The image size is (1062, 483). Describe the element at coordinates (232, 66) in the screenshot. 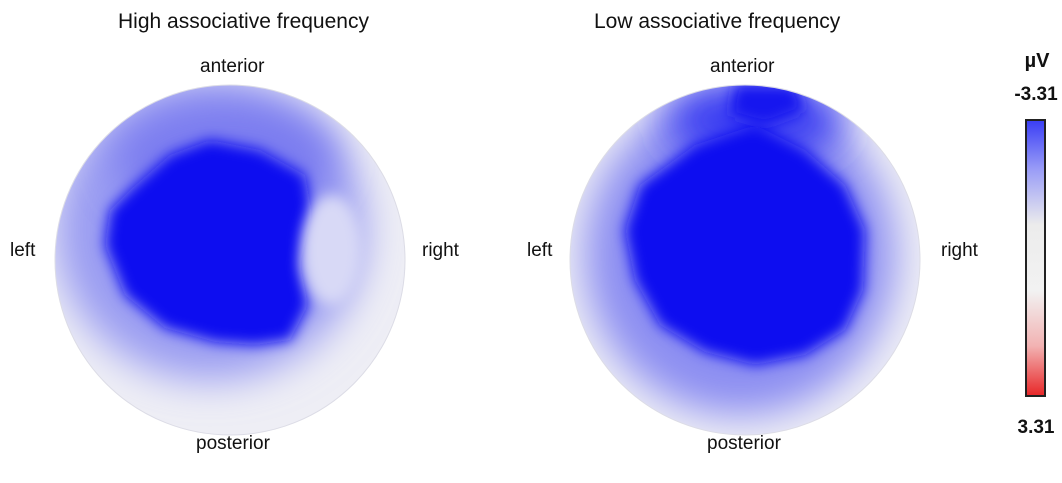

I see `label-anterior-high: anterior` at that location.